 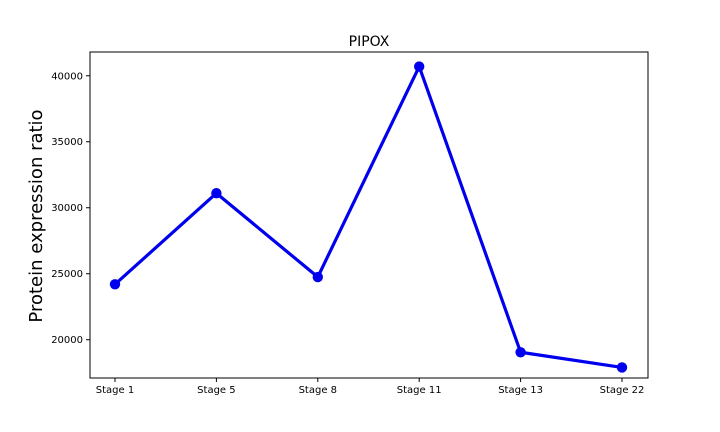 I want to click on x-tick-label: Stage 13, so click(x=520, y=390).